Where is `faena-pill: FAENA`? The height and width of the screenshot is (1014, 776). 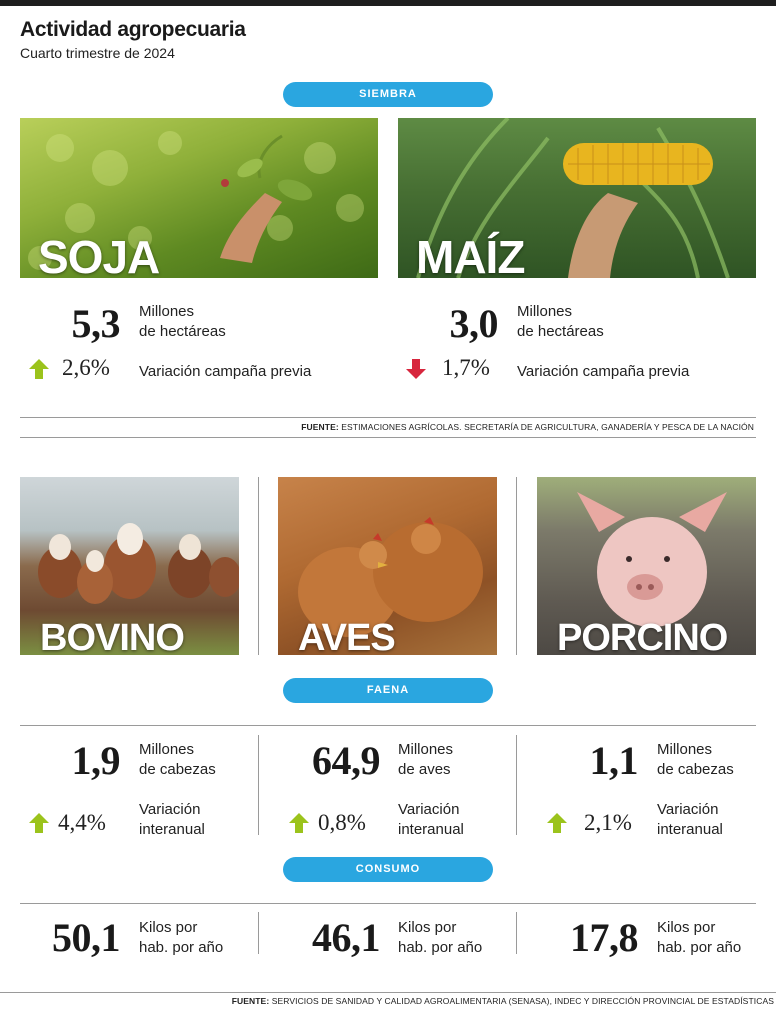 faena-pill: FAENA is located at coordinates (388, 690).